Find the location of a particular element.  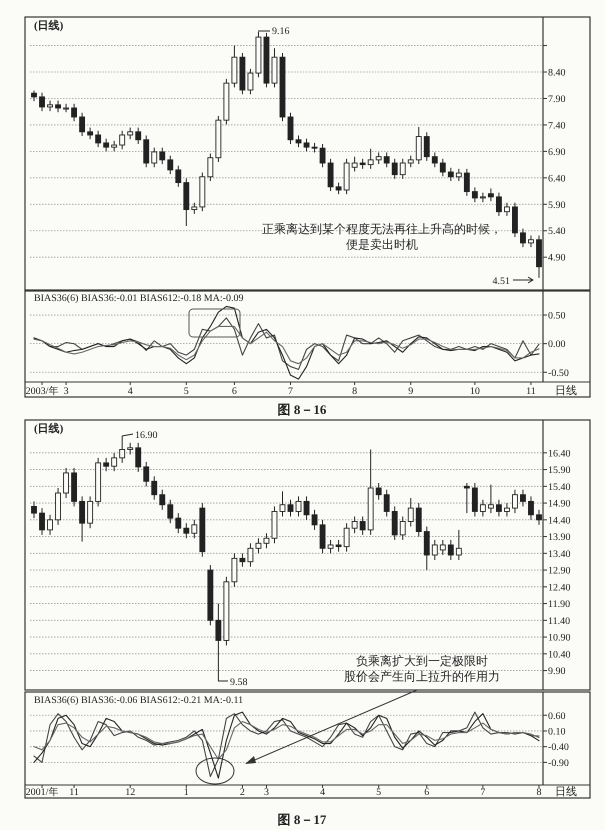

y-tick-label: 15.40 is located at coordinates (559, 487).